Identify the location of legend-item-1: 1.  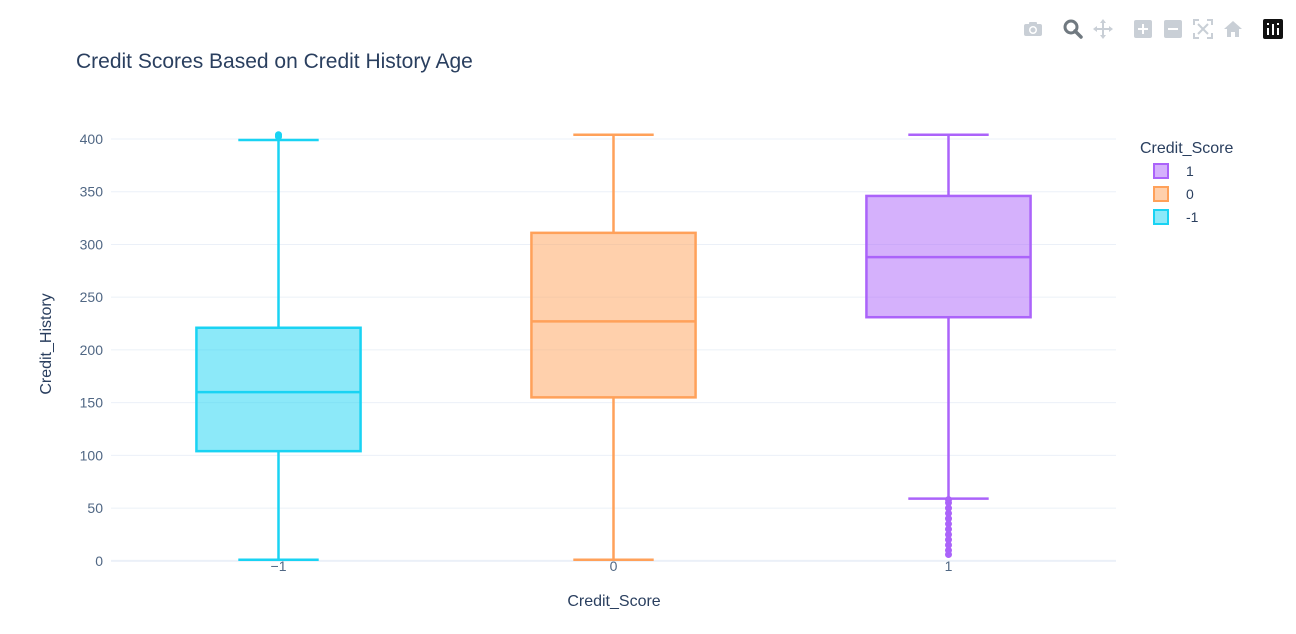
(1173, 171).